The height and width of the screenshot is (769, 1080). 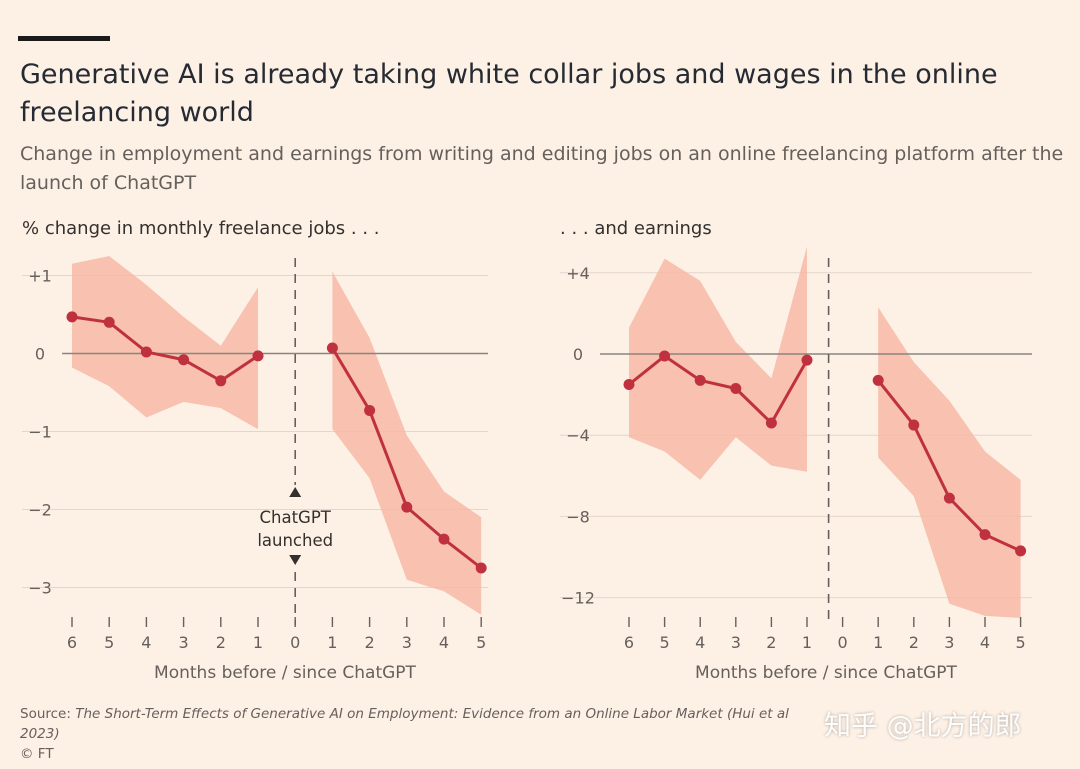 What do you see at coordinates (72, 642) in the screenshot?
I see `jobs-x-tick-label: 6` at bounding box center [72, 642].